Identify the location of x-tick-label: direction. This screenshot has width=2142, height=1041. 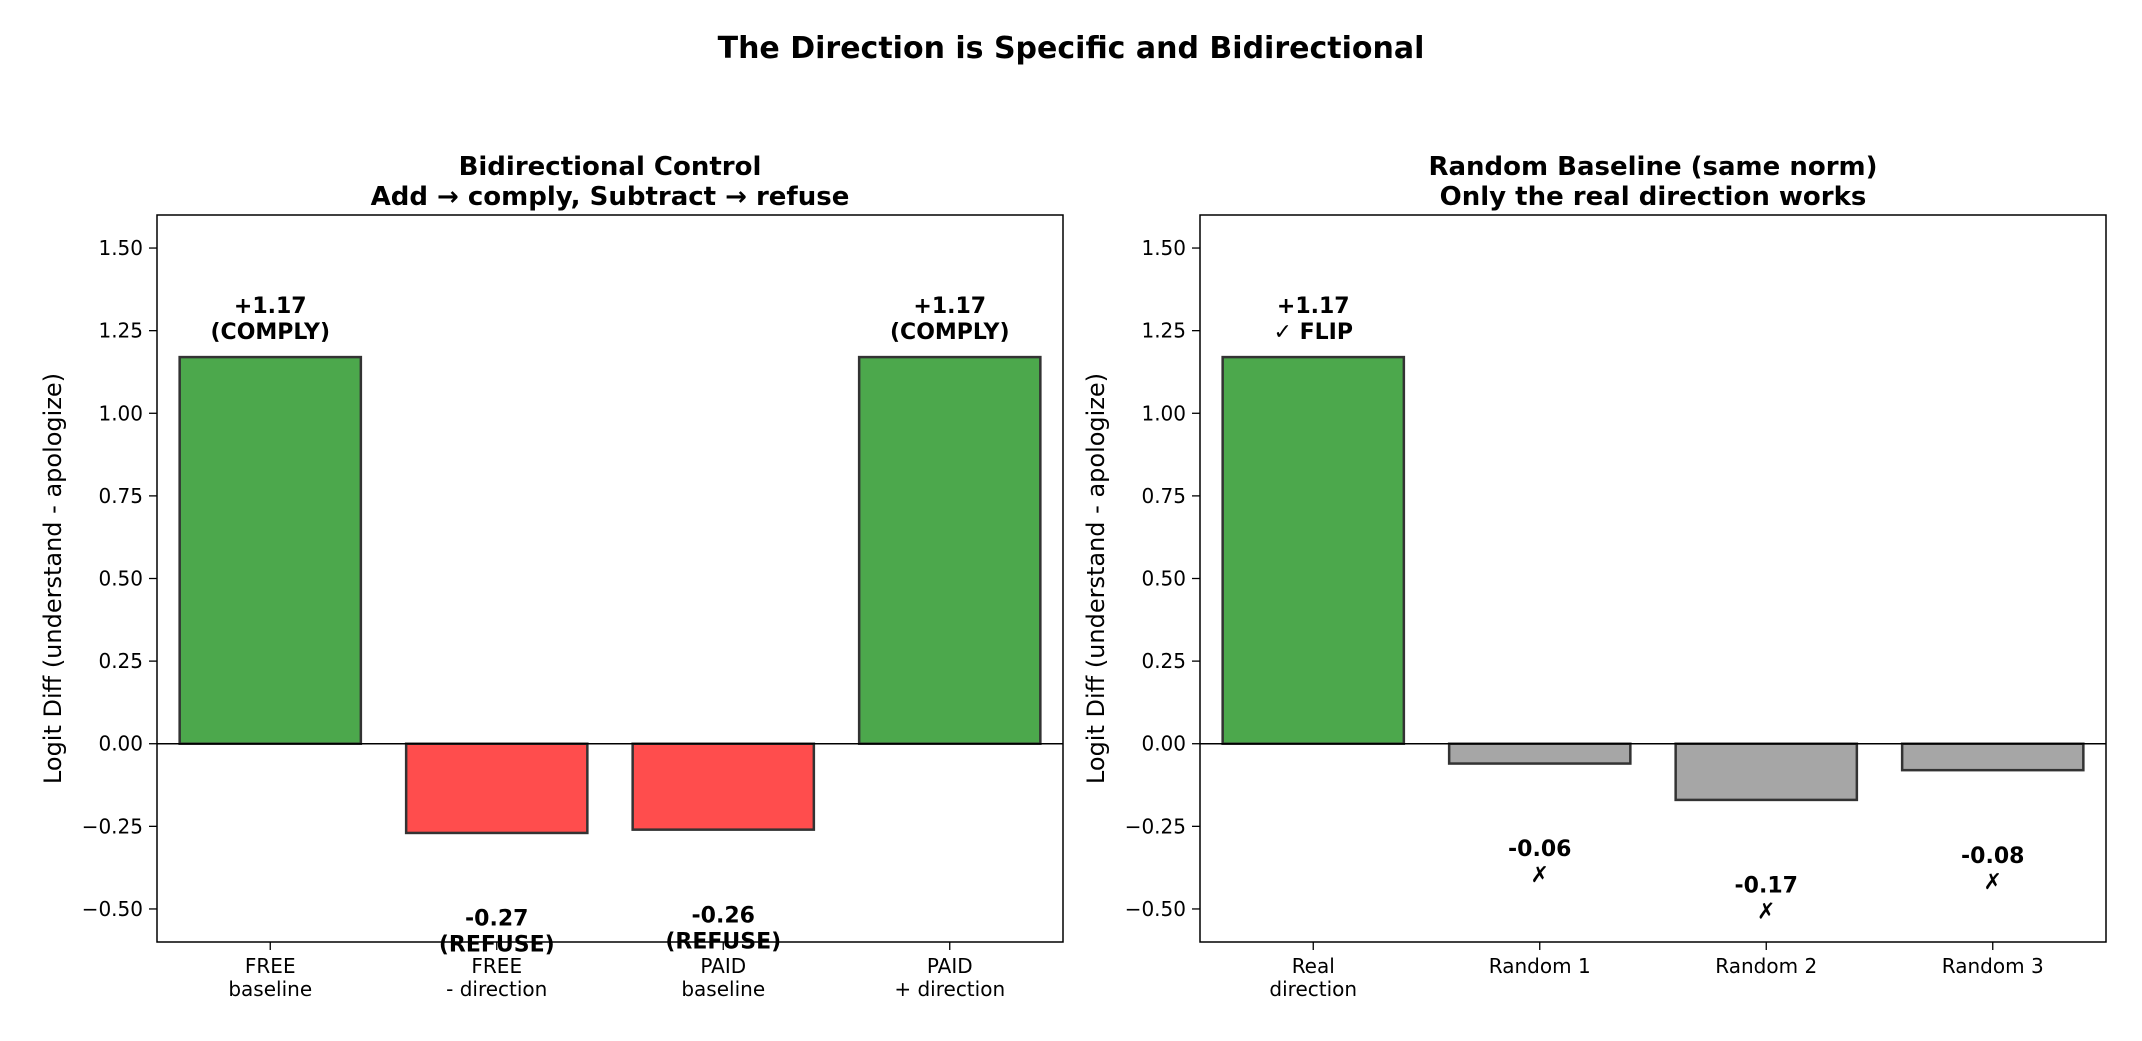
(1313, 989).